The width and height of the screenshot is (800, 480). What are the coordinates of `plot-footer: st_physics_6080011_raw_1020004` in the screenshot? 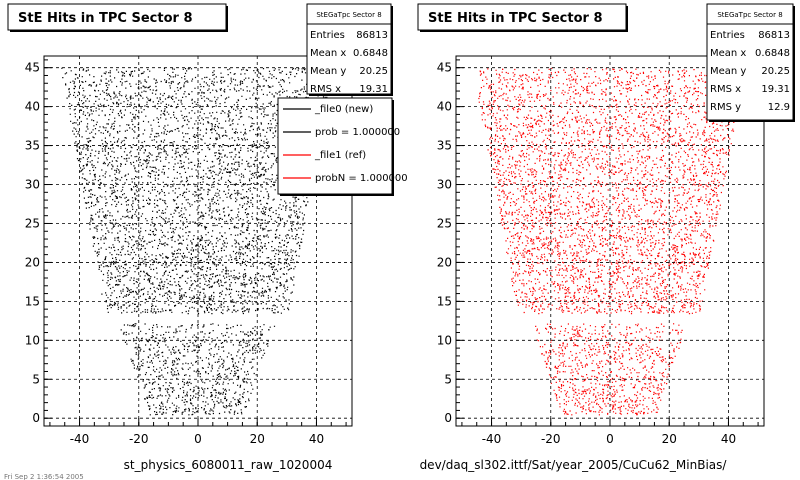 It's located at (228, 465).